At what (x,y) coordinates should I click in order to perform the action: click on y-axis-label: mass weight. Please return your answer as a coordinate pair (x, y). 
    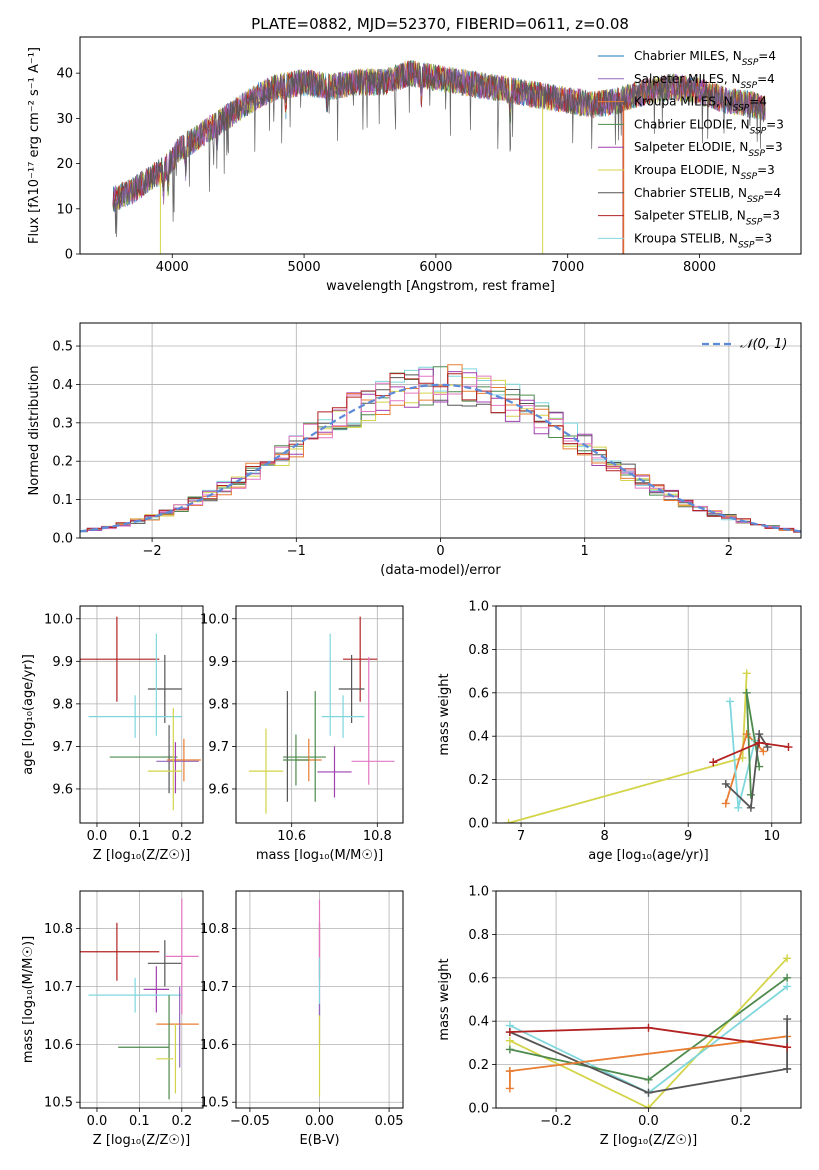
    Looking at the image, I should click on (444, 999).